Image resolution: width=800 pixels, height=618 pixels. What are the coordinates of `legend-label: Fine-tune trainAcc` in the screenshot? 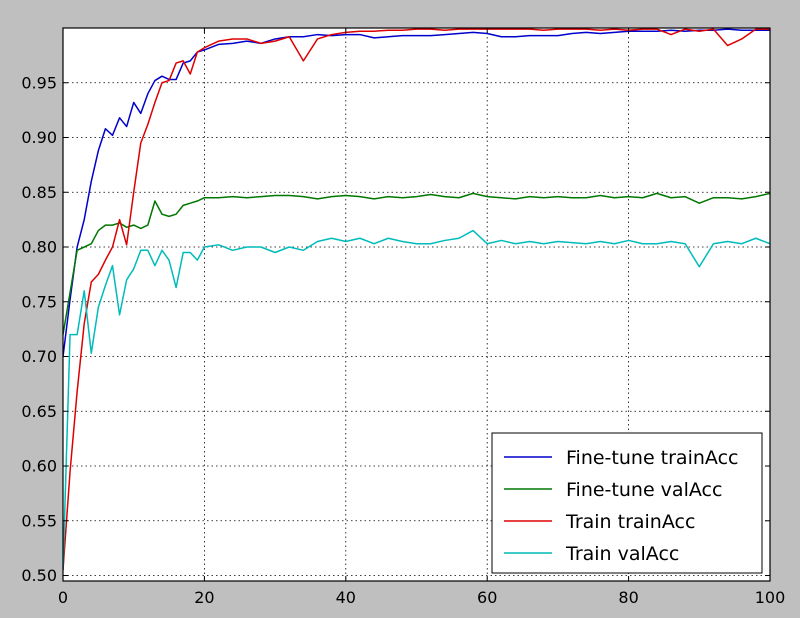 It's located at (652, 458).